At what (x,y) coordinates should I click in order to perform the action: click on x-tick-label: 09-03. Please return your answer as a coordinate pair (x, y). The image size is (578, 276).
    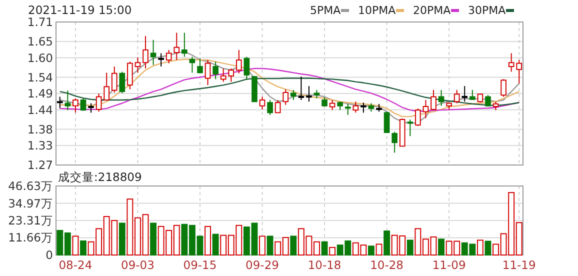
    Looking at the image, I should click on (137, 265).